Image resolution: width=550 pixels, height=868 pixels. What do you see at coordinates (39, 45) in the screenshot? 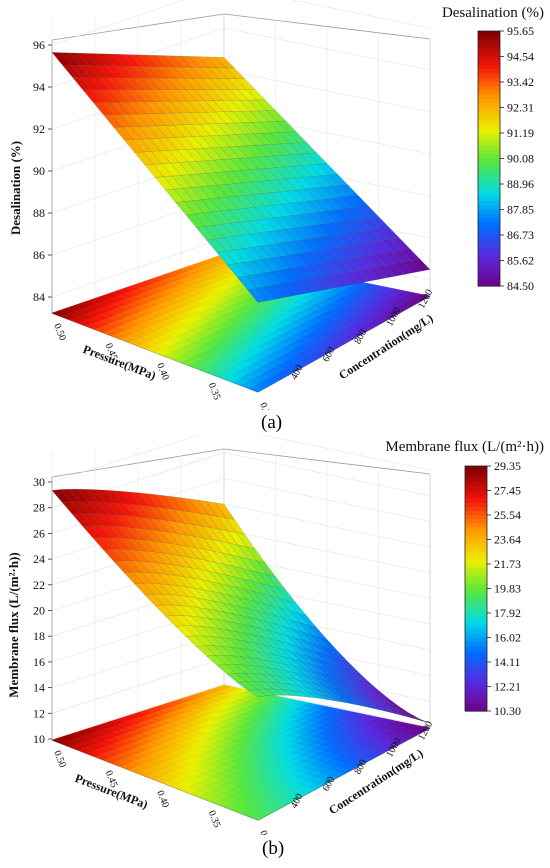
I see `z-tick-label: 96` at bounding box center [39, 45].